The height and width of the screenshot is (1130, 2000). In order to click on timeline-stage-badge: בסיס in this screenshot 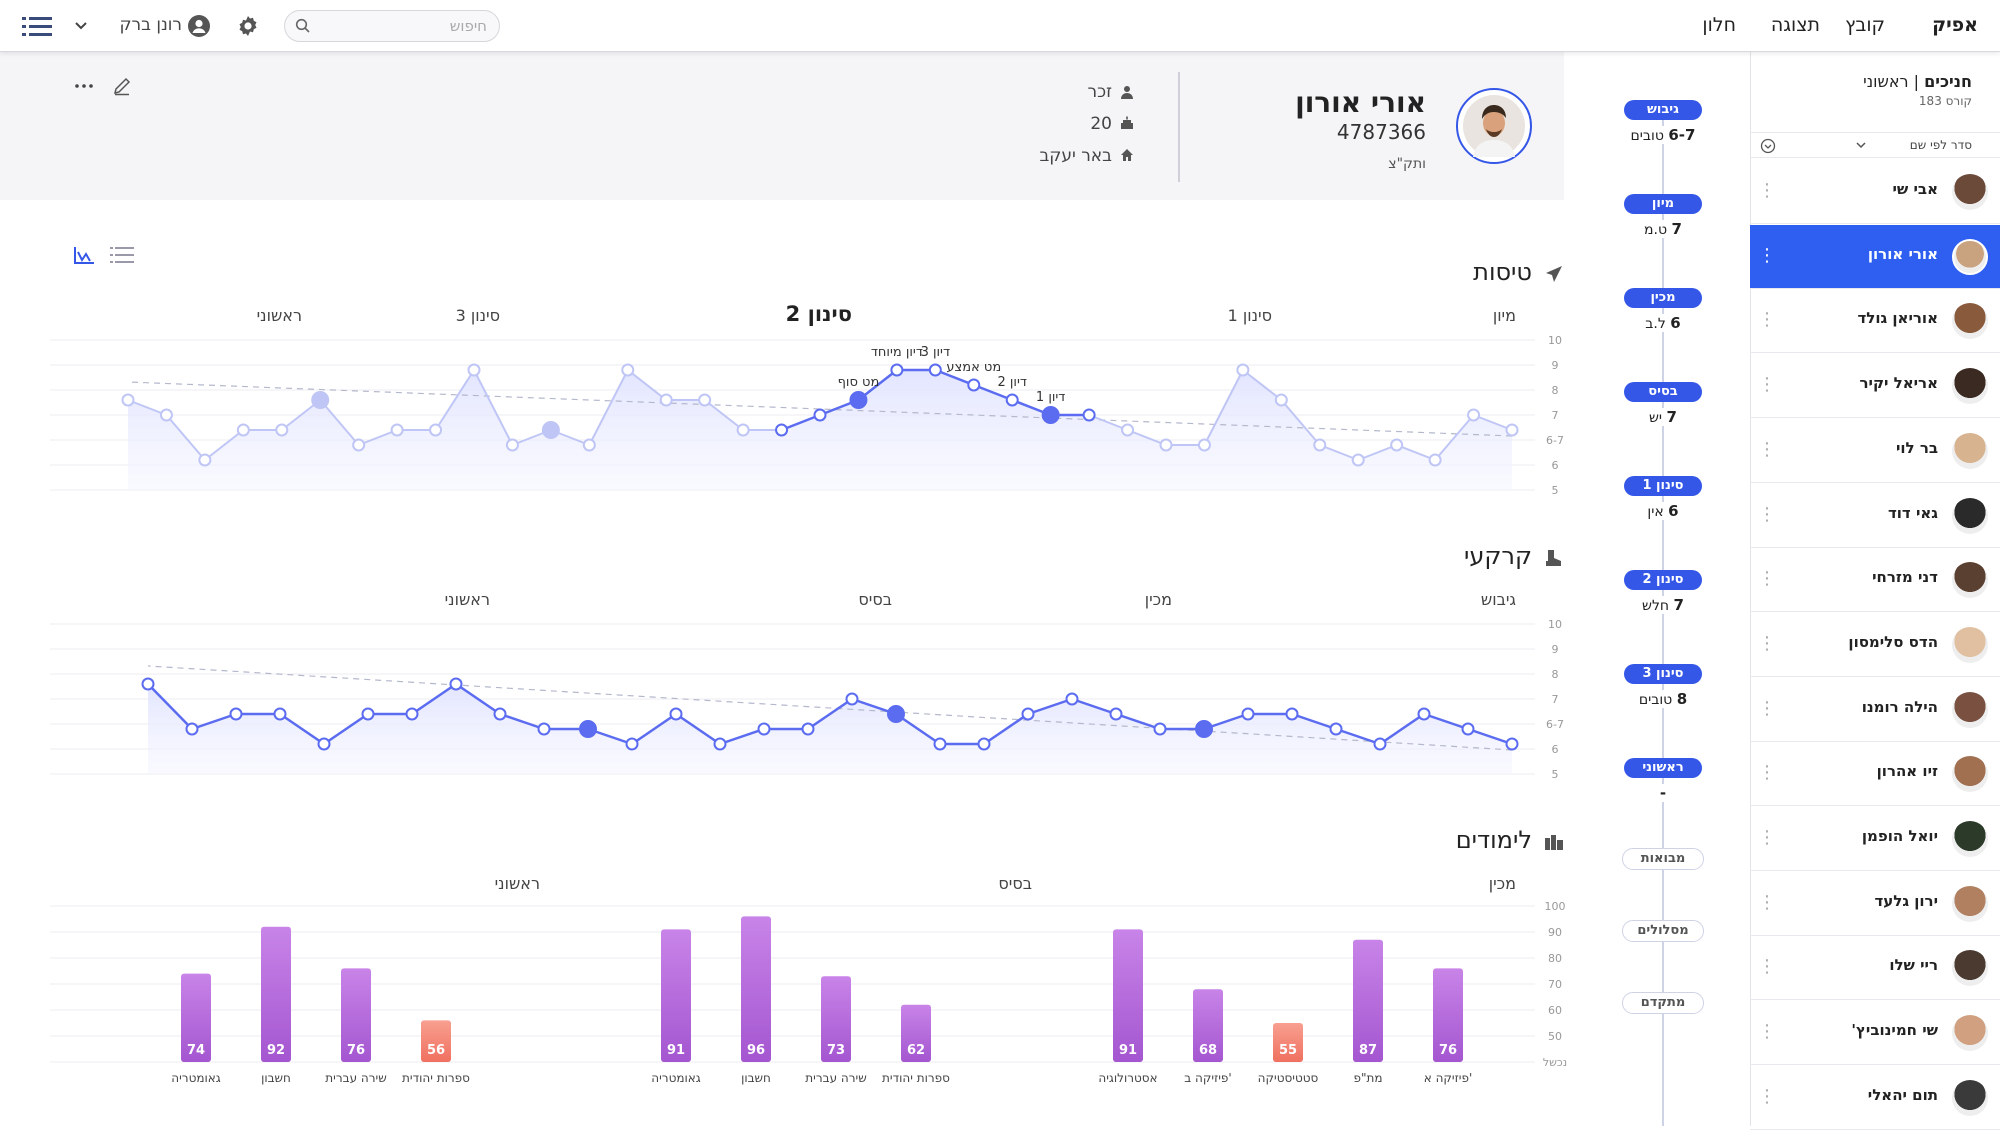, I will do `click(1663, 392)`.